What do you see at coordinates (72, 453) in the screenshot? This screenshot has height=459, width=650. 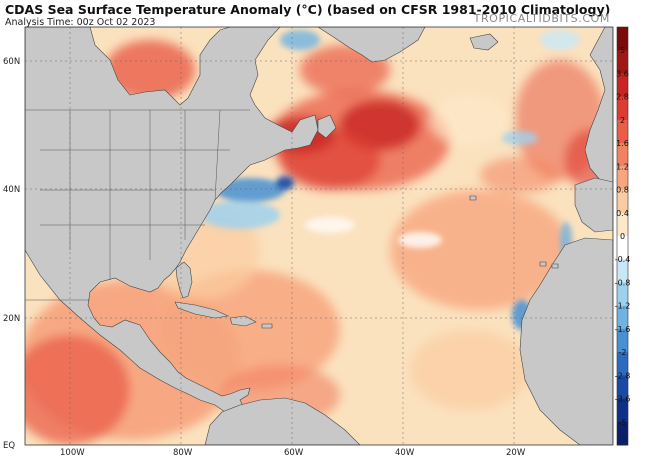 I see `lon-label: 100W` at bounding box center [72, 453].